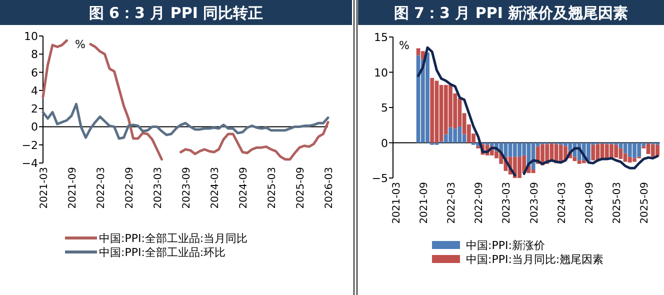 This screenshot has width=664, height=295. I want to click on y-tick-label: 2, so click(34, 109).